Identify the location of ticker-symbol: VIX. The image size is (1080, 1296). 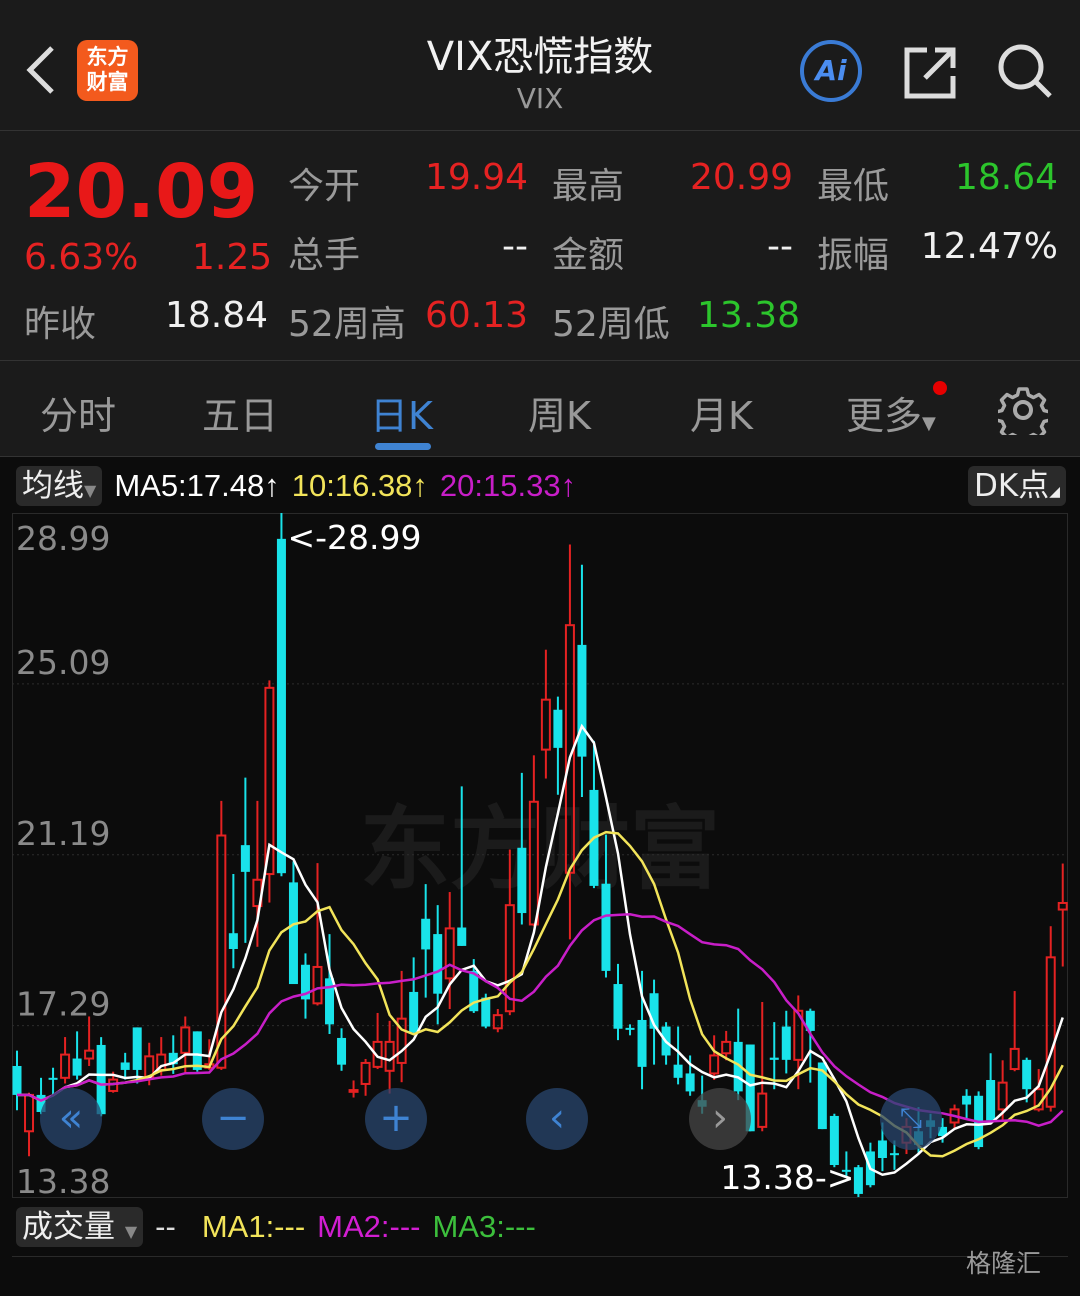
(540, 98).